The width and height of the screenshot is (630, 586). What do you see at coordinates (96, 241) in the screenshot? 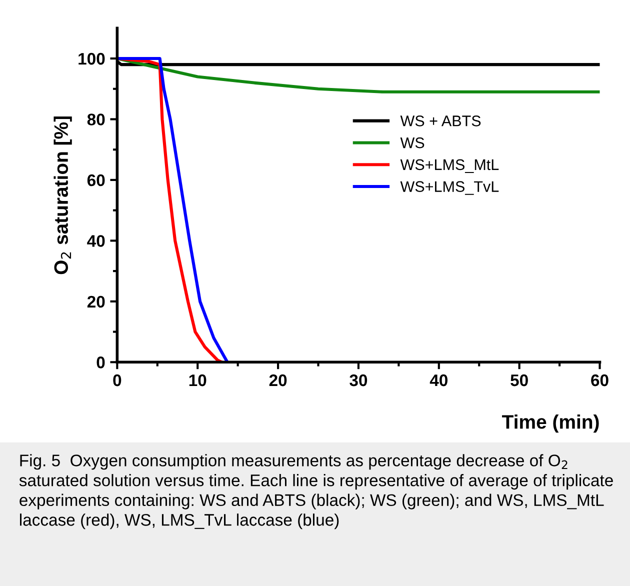
I see `y-tick-label: 40` at bounding box center [96, 241].